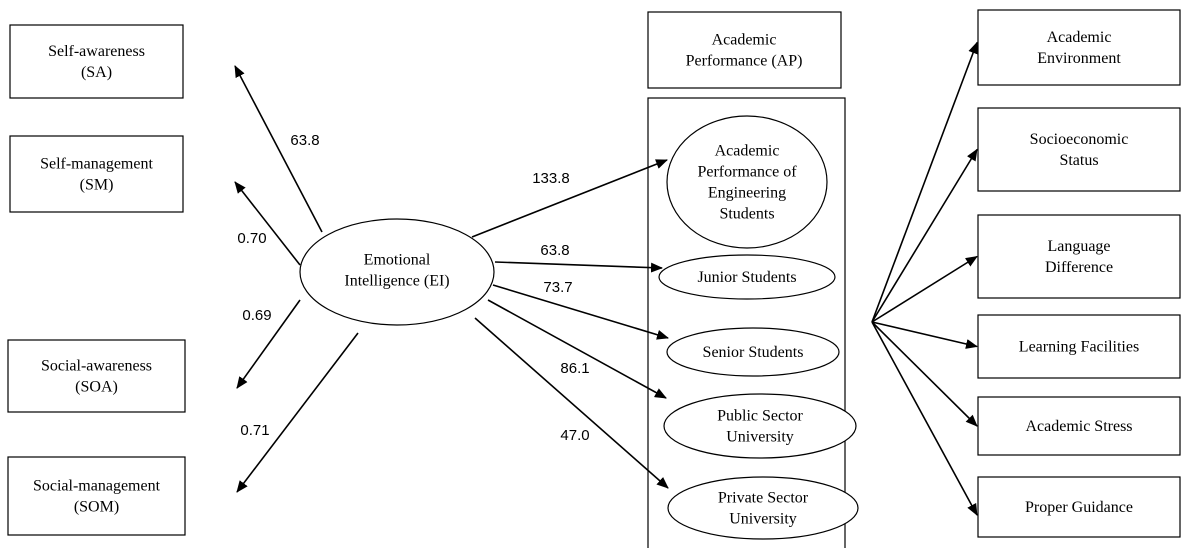 Image resolution: width=1184 pixels, height=548 pixels. What do you see at coordinates (763, 498) in the screenshot?
I see `group-label: Private Sector` at bounding box center [763, 498].